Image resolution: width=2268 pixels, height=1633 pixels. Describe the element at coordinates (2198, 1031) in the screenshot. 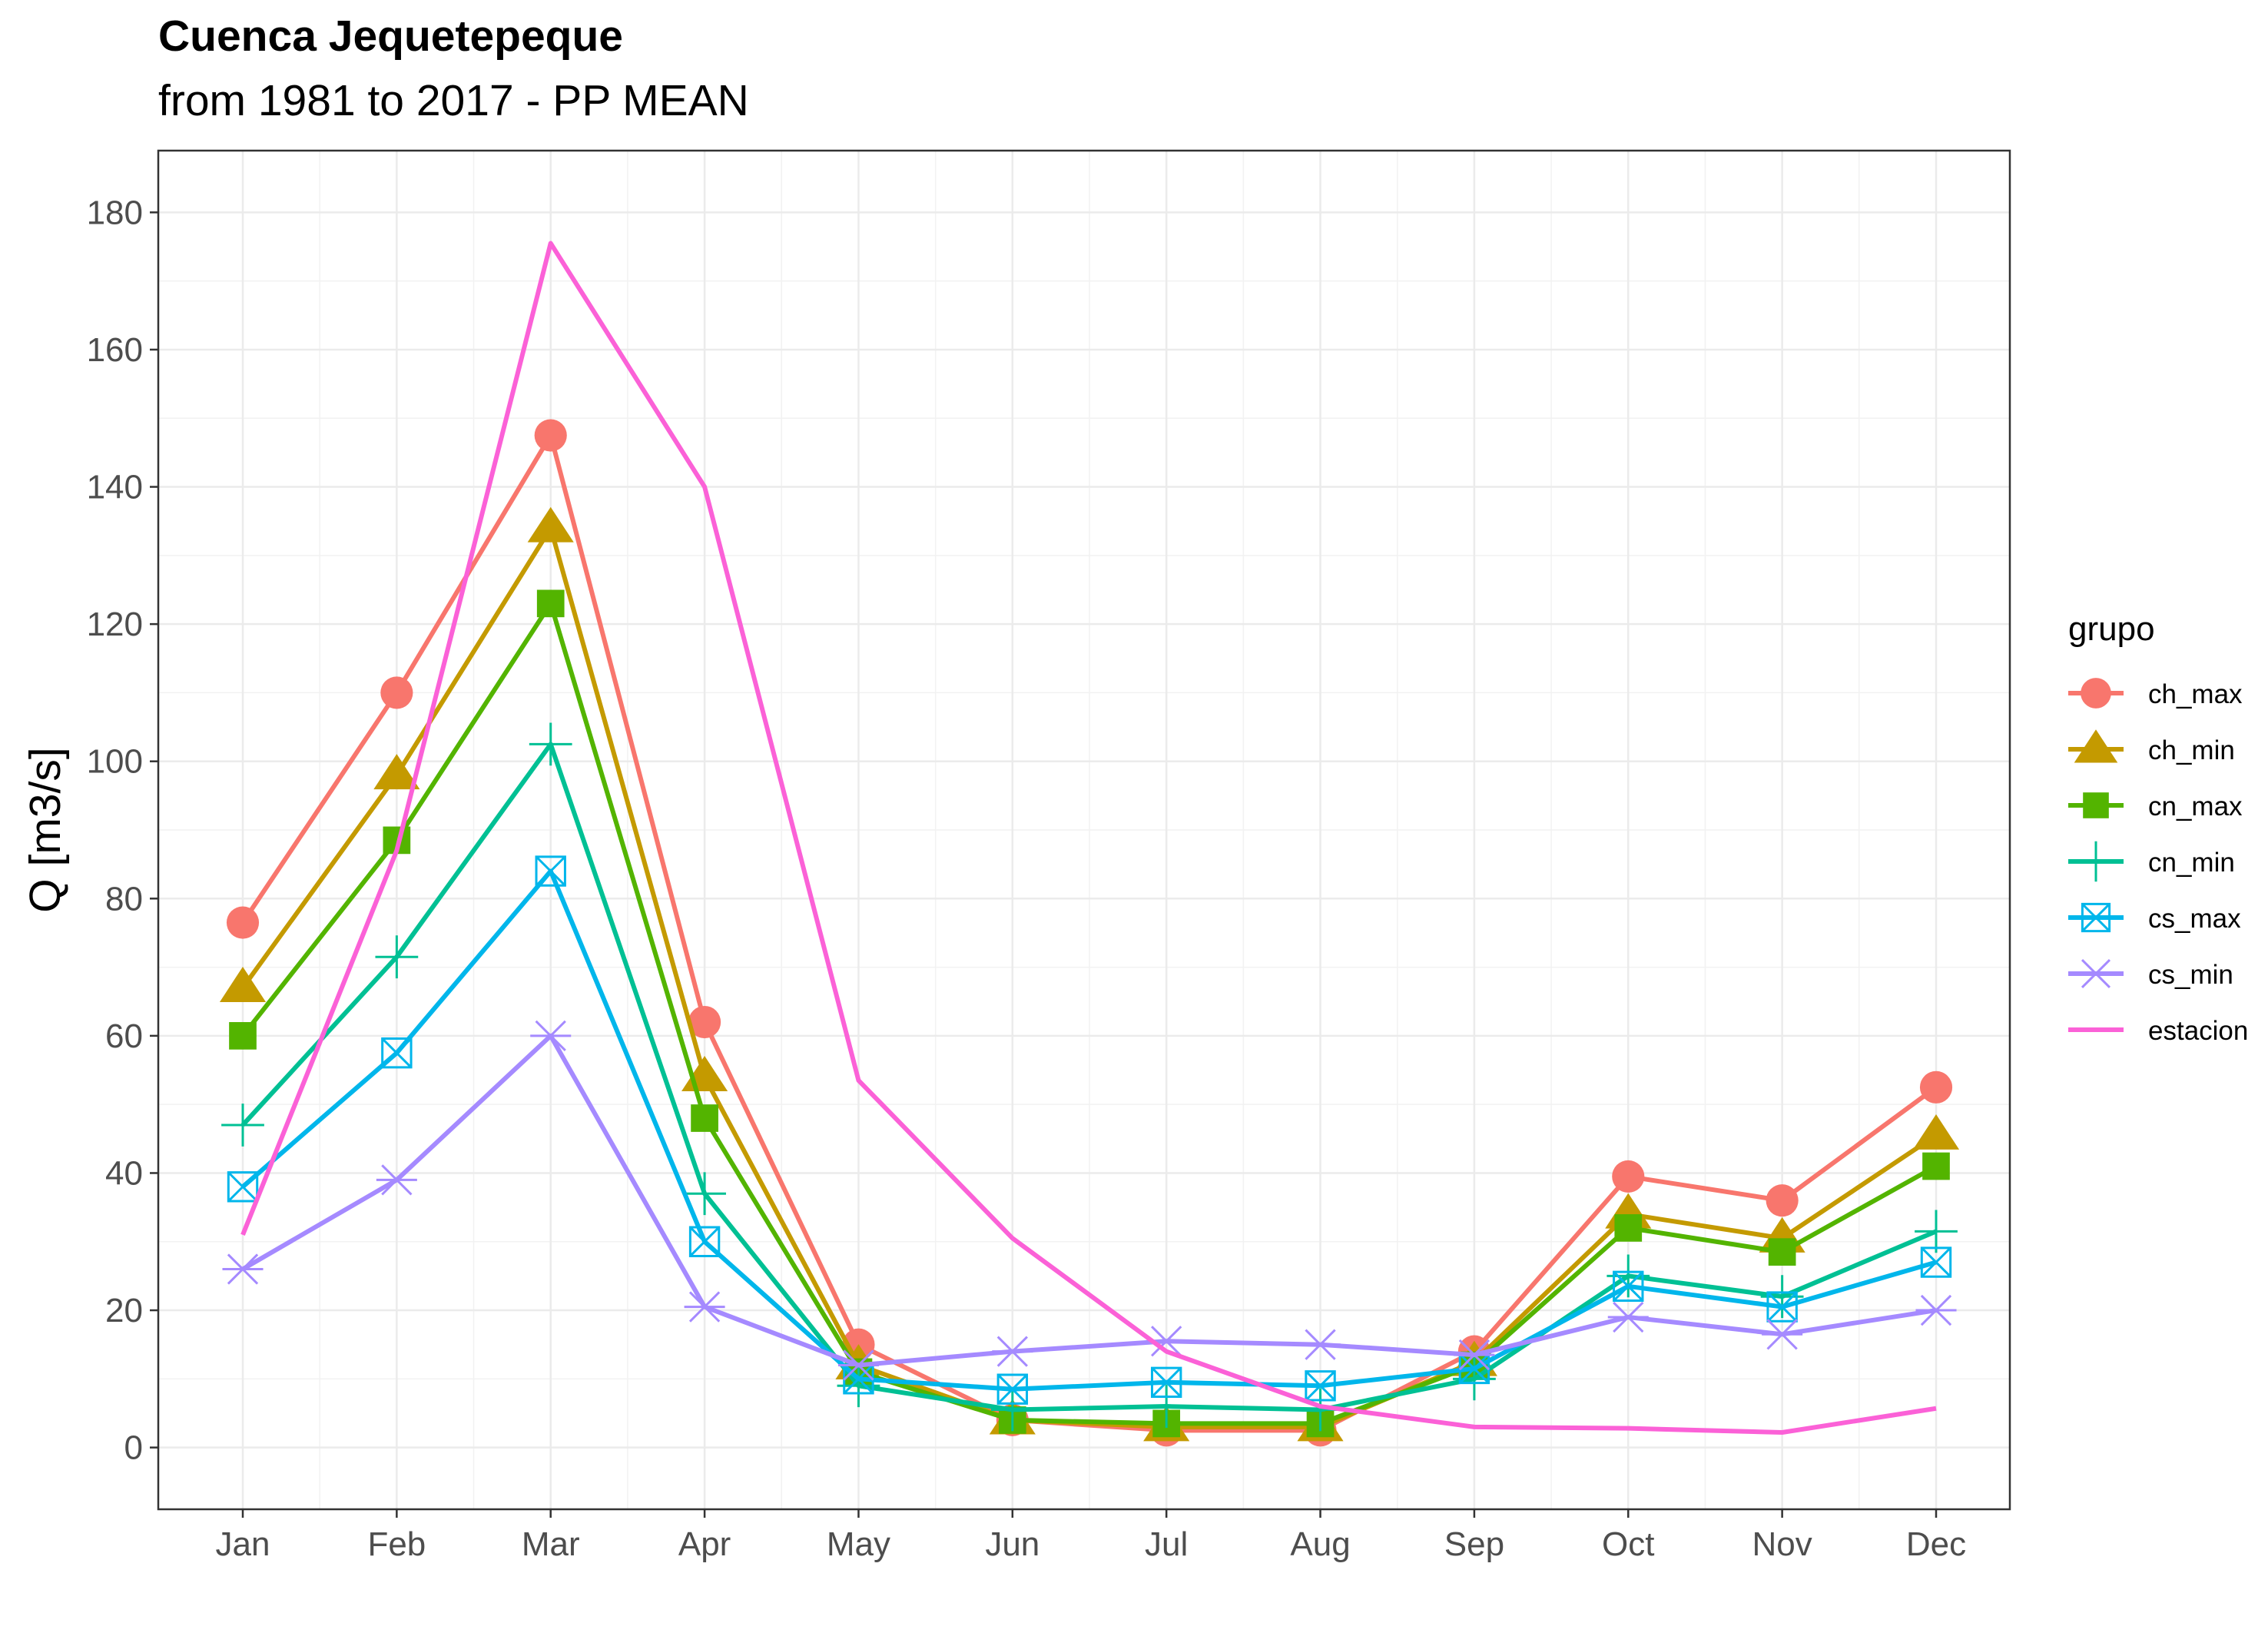

I see `legend-label: estacion` at that location.